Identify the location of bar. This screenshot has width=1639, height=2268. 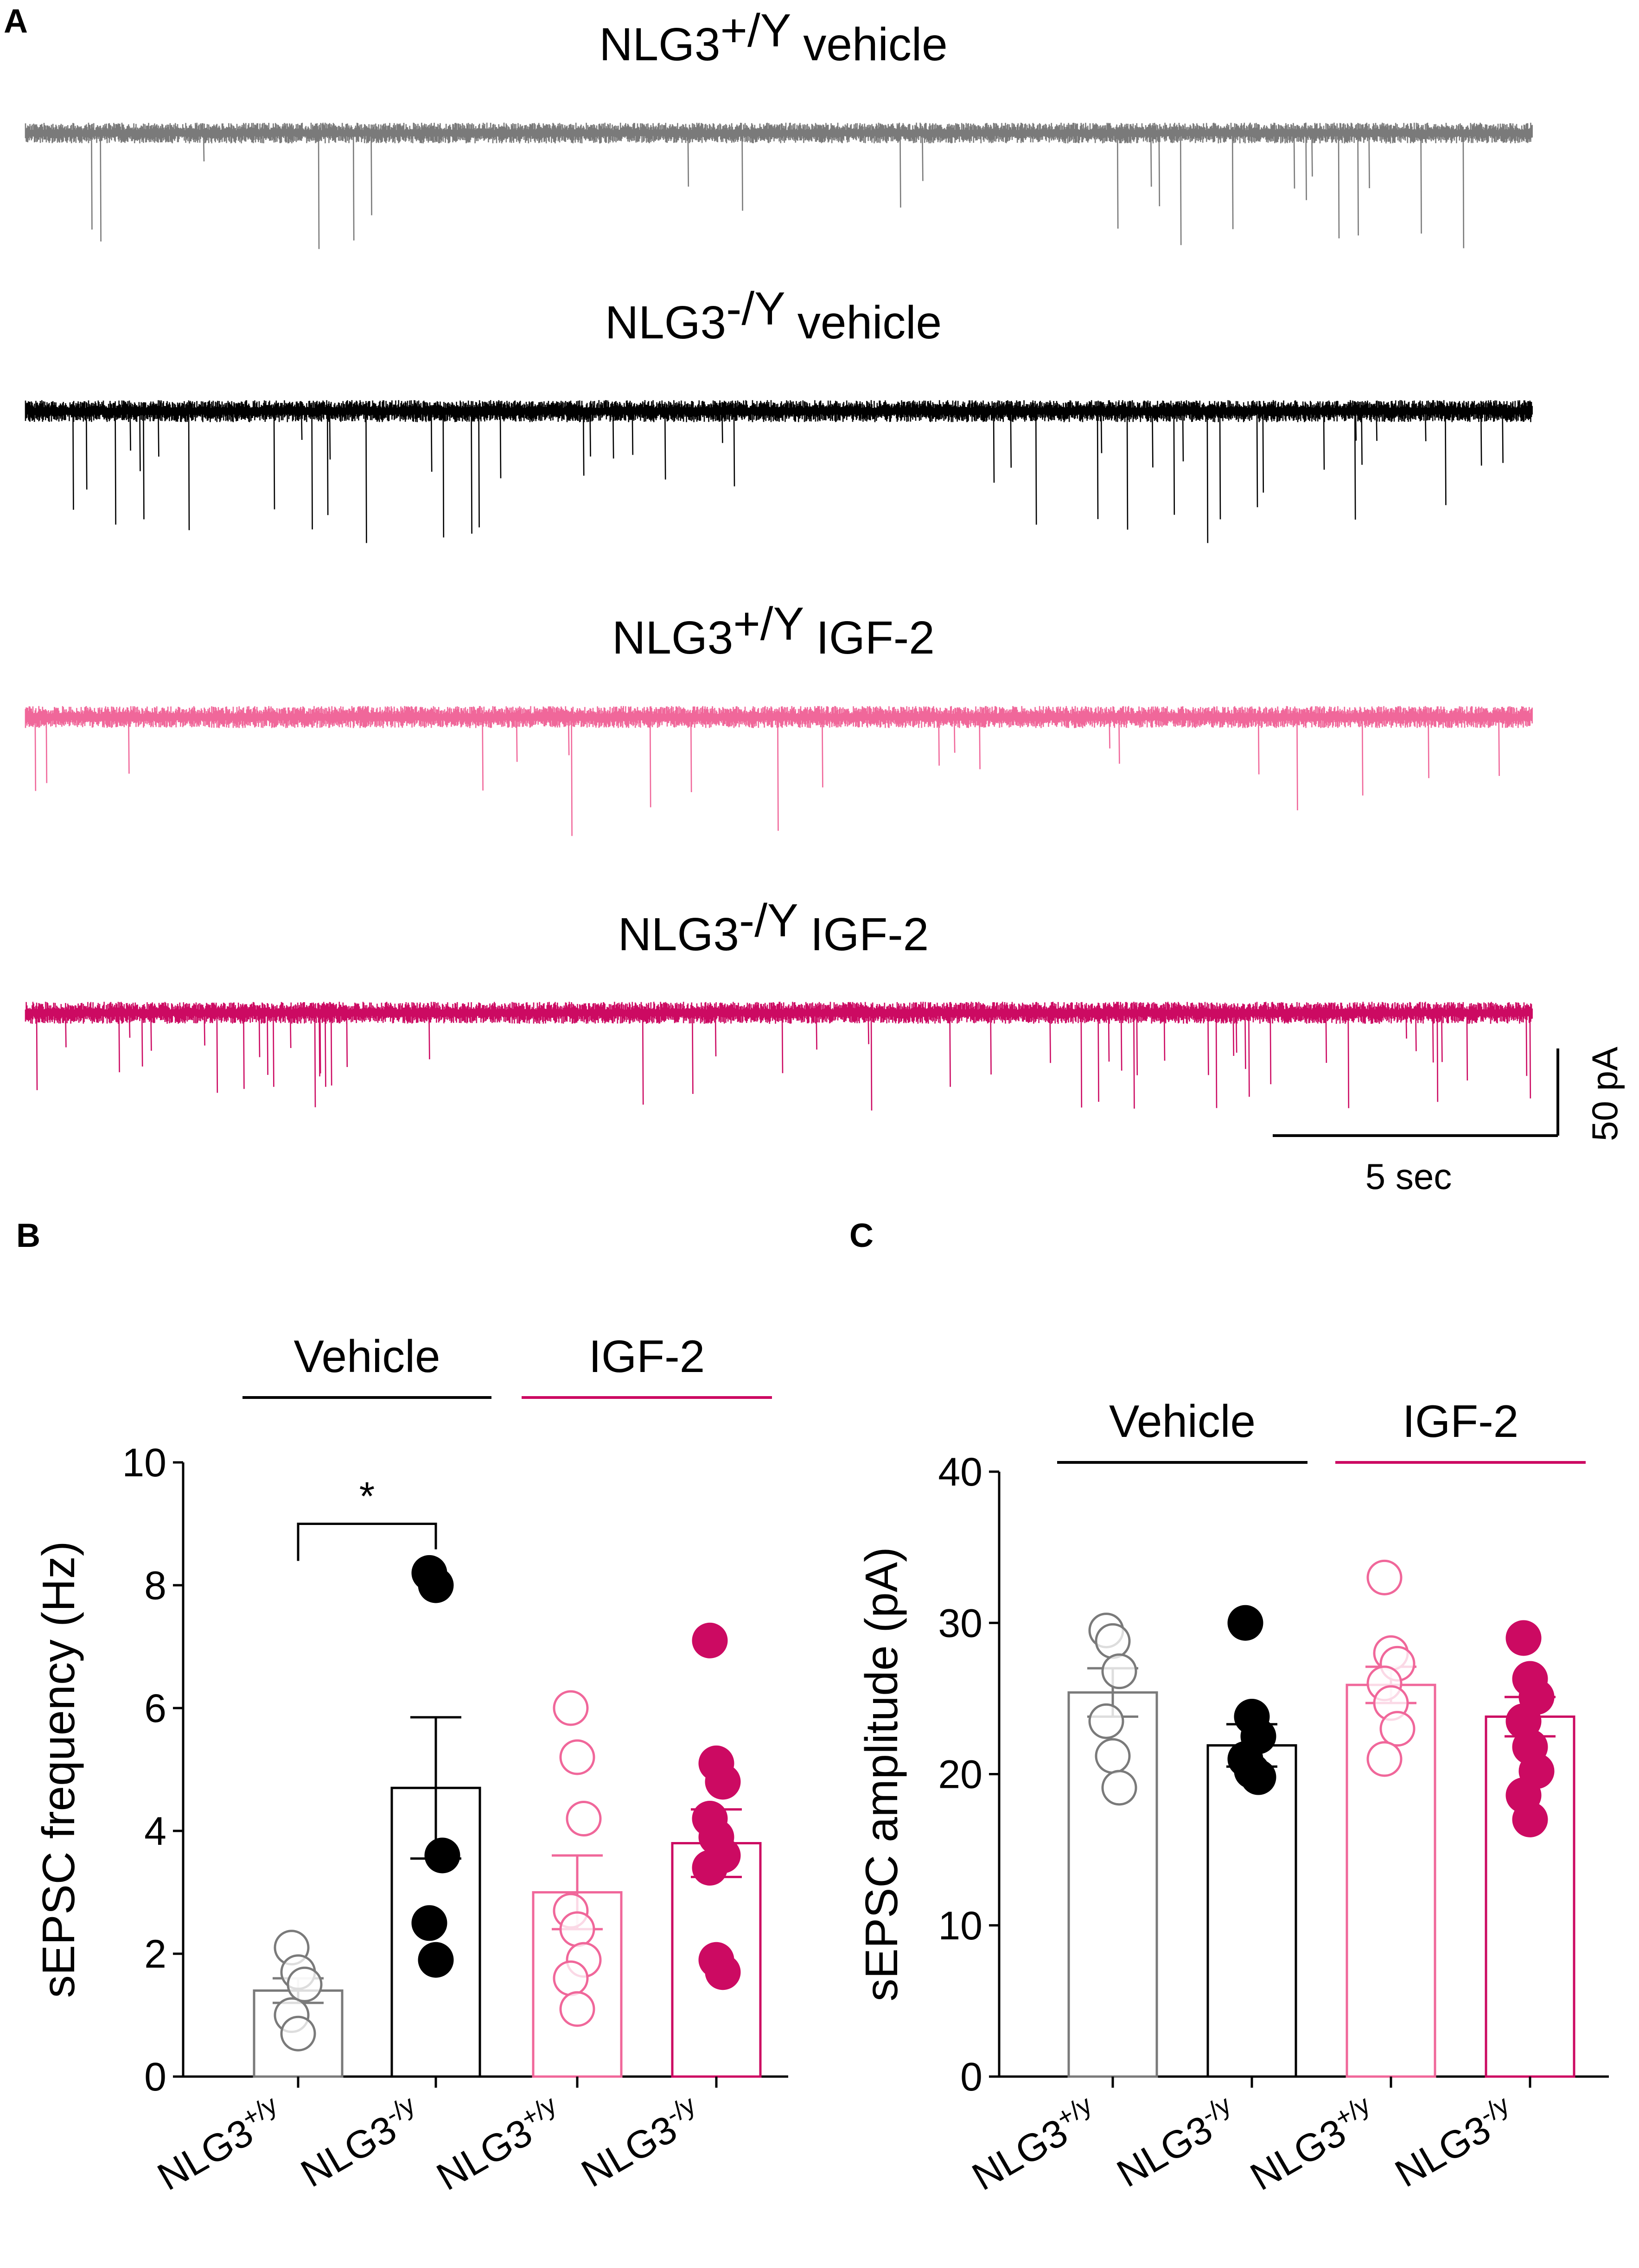
(1251, 1911).